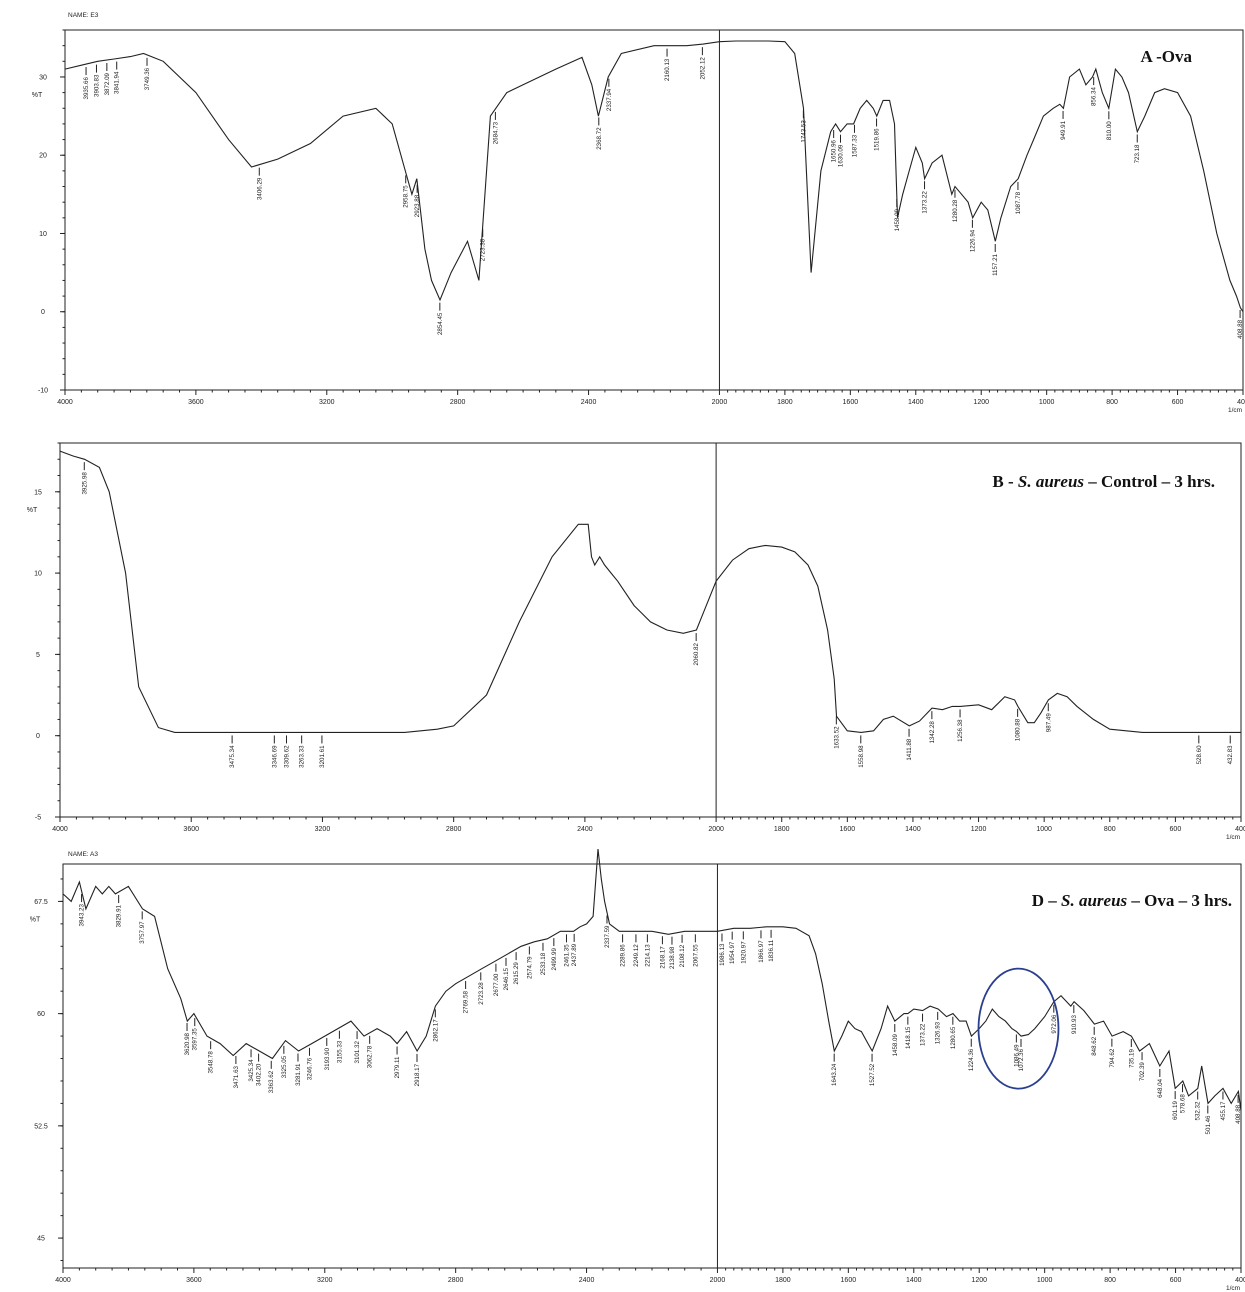  What do you see at coordinates (1005, 481) in the screenshot?
I see `panel-title-part: B -` at bounding box center [1005, 481].